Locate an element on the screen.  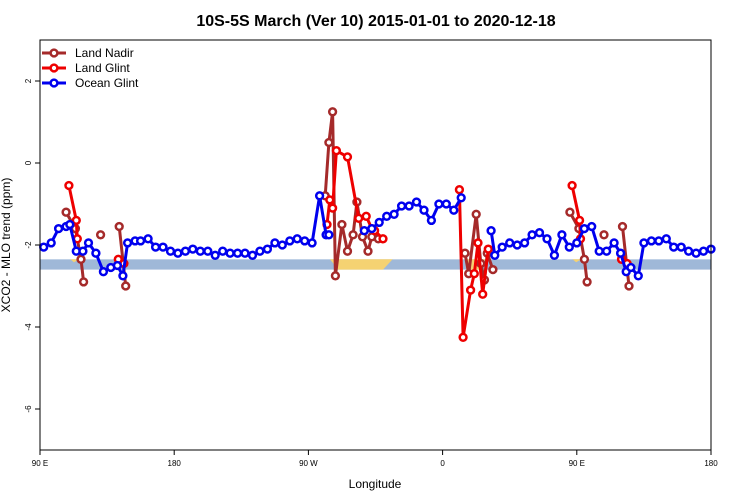
y-tick-label: -6 is located at coordinates (28, 409).